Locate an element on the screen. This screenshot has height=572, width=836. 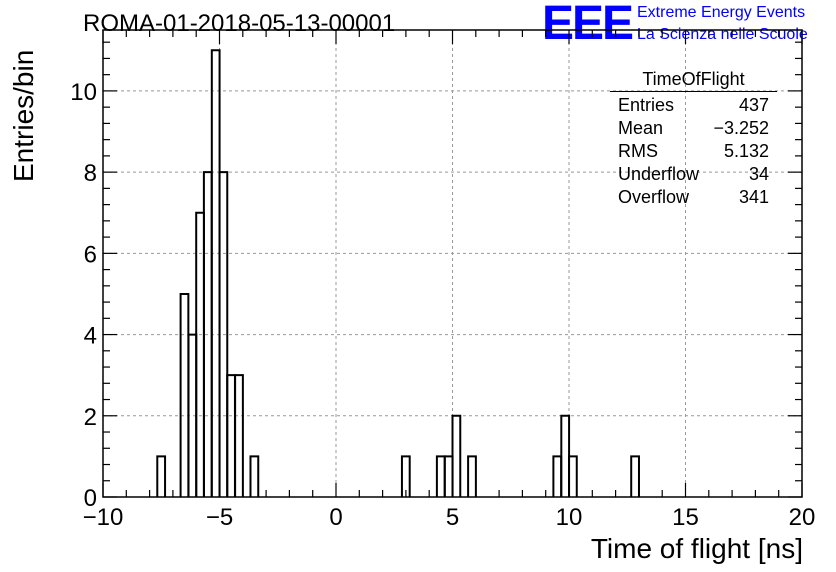
stats-row-entries: Entries 437 is located at coordinates (693, 105).